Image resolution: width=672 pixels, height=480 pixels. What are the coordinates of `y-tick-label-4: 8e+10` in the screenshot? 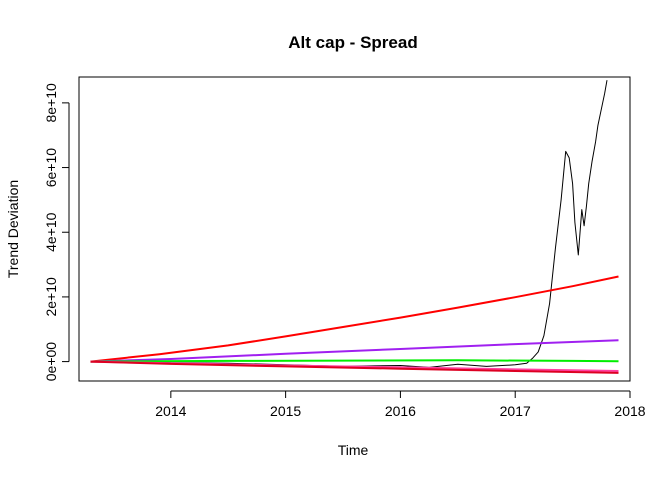 It's located at (51, 103).